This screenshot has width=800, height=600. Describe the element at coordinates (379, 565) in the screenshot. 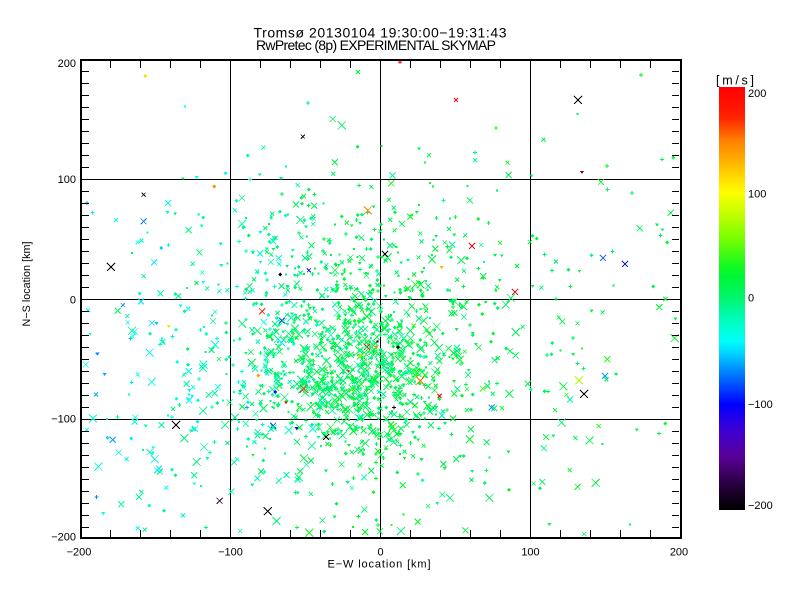

I see `svg-text: E−W location [km]` at that location.